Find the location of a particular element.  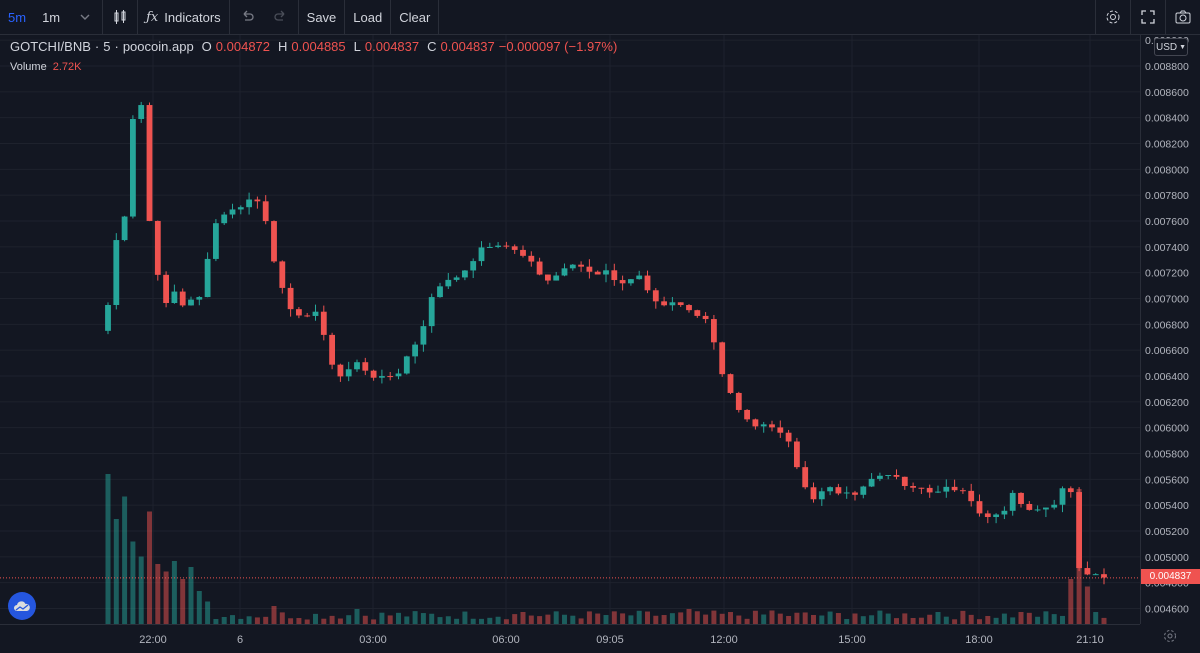

indicators-button: ƒx Indicators is located at coordinates (183, 17).